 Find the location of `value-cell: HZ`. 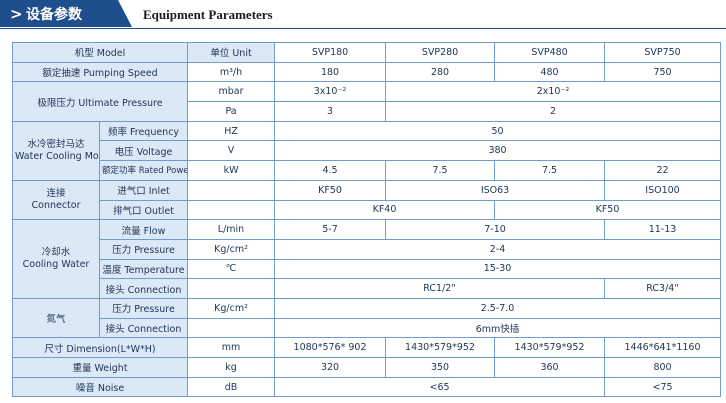

value-cell: HZ is located at coordinates (231, 131).